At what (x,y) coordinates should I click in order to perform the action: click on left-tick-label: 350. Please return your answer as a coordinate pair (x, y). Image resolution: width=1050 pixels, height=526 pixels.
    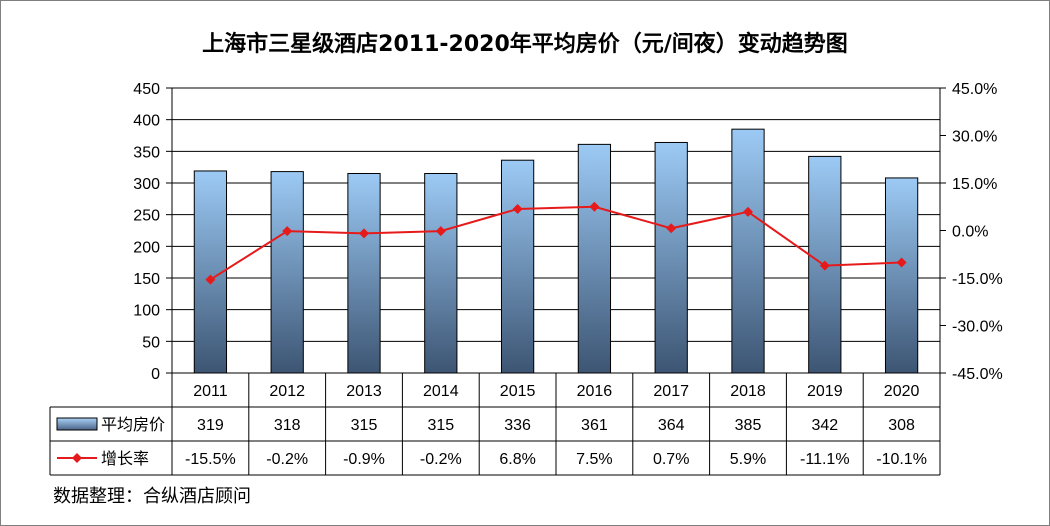
    Looking at the image, I should click on (146, 152).